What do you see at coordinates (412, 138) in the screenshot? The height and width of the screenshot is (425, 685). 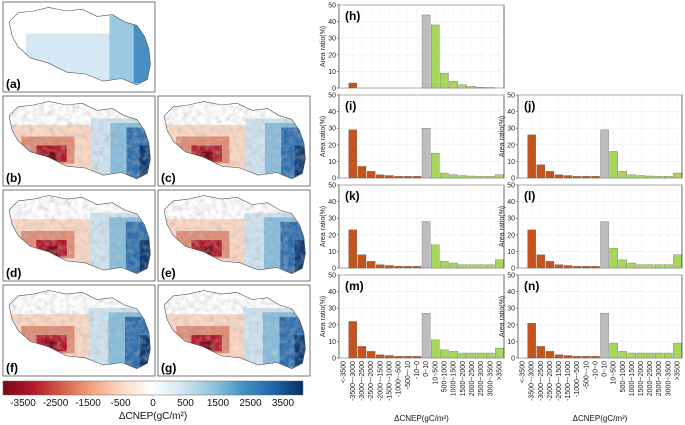 I see `histogram-panel: 0 10 20 30 40 50 (i) Area ratio(%)` at bounding box center [412, 138].